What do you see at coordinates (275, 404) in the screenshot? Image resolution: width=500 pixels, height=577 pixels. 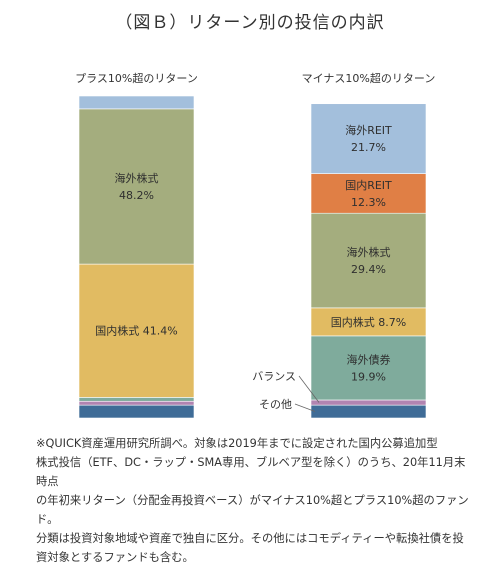 I see `callout-label: その他` at bounding box center [275, 404].